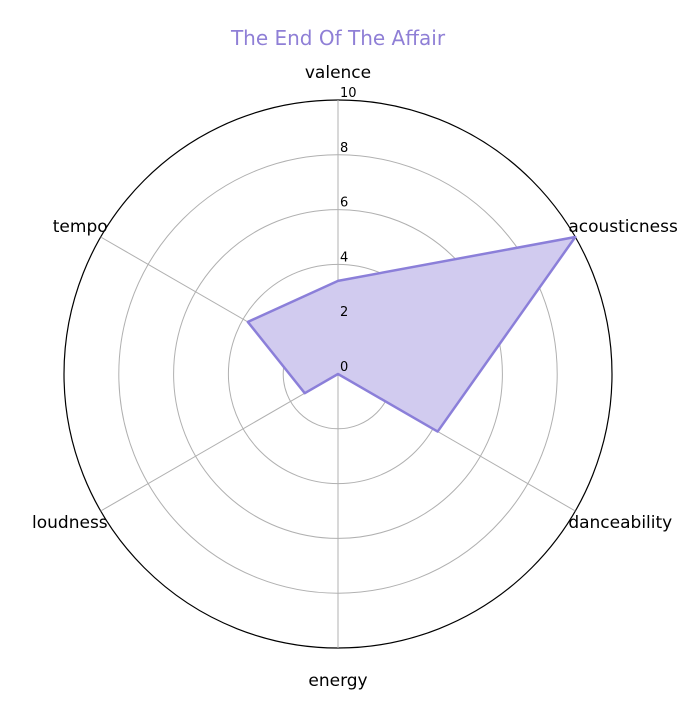  I want to click on axis-label-energy: energy, so click(337, 681).